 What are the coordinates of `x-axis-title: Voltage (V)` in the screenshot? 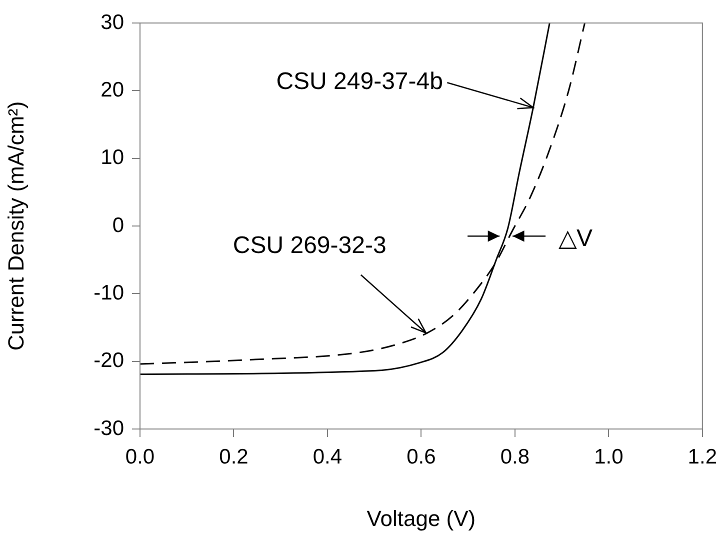 It's located at (421, 518).